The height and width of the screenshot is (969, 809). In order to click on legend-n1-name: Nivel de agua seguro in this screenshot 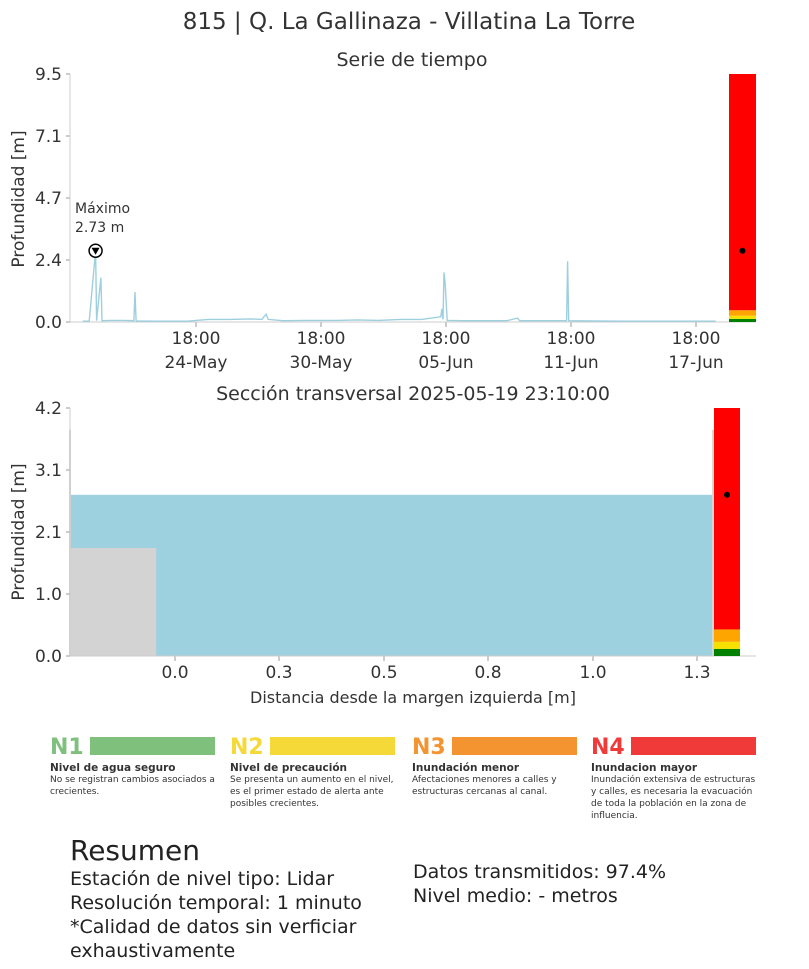, I will do `click(113, 768)`.